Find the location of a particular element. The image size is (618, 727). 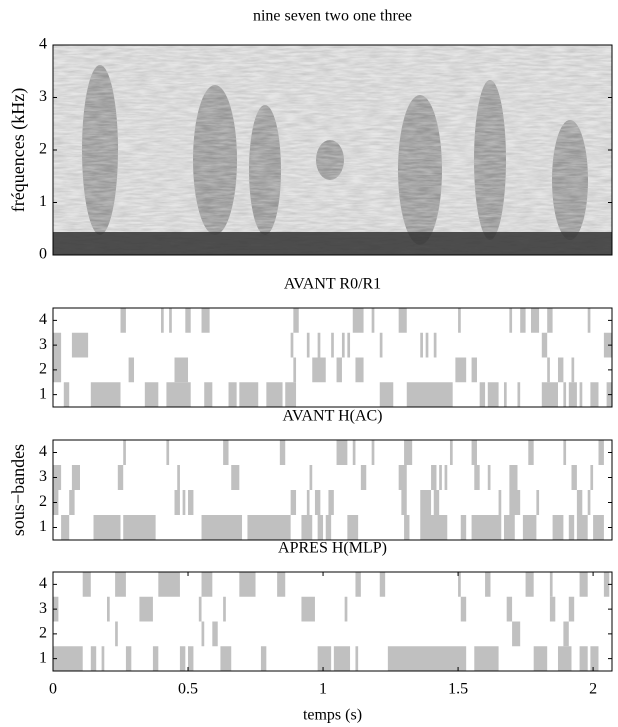

y-tick-label: 3 is located at coordinates (43, 608).